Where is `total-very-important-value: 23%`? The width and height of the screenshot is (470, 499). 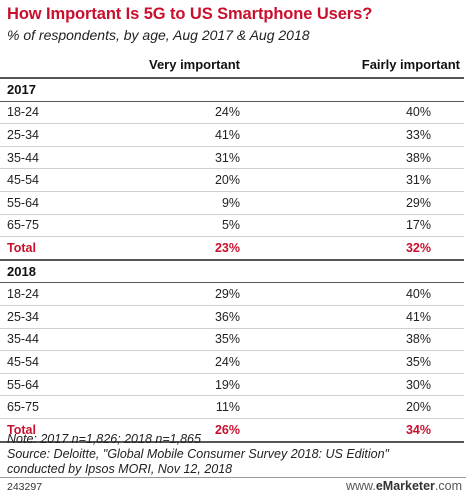 total-very-important-value: 23% is located at coordinates (166, 248).